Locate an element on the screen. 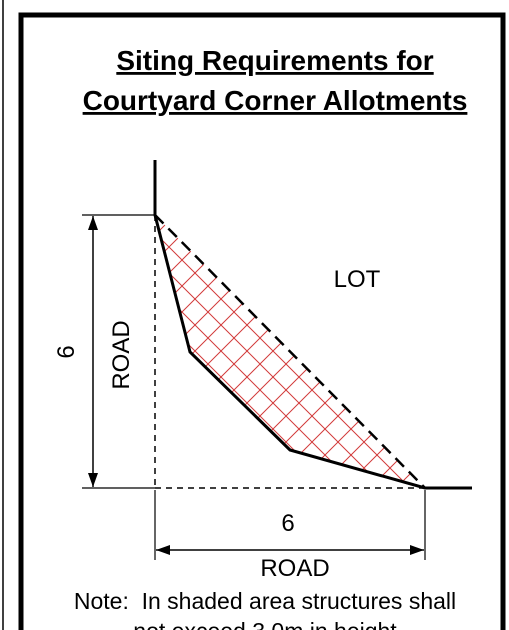 This screenshot has width=509, height=630. note-line: Note: In shaded area structures shall is located at coordinates (265, 601).